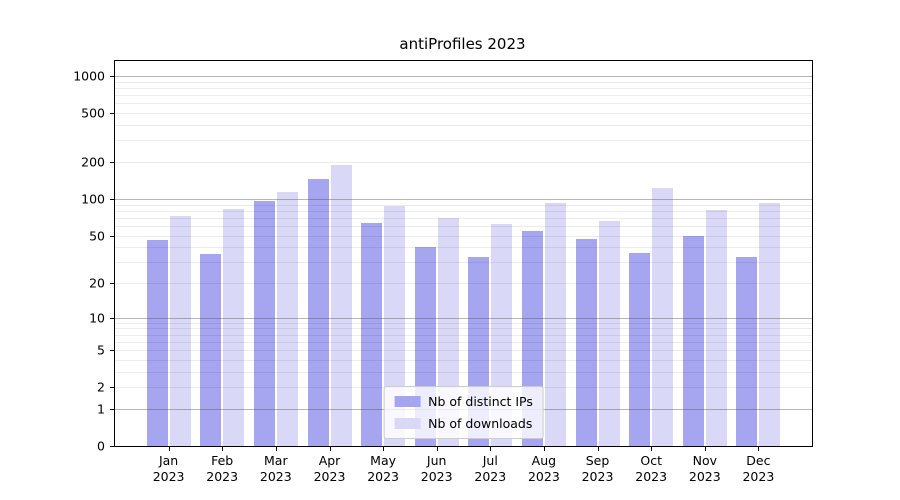 This screenshot has width=900, height=500. I want to click on bar-downloads-aug, so click(555, 324).